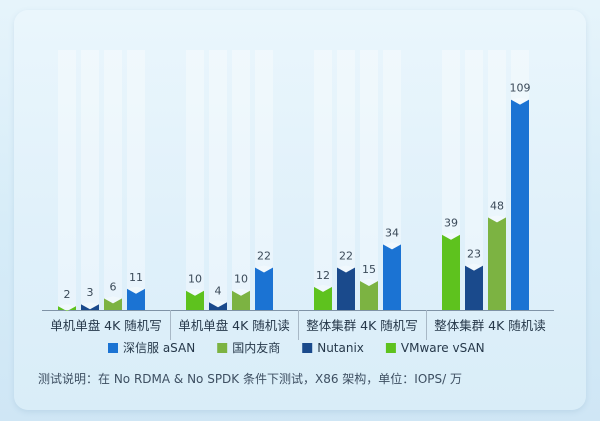 The height and width of the screenshot is (421, 600). Describe the element at coordinates (497, 205) in the screenshot. I see `data-label: 48` at that location.